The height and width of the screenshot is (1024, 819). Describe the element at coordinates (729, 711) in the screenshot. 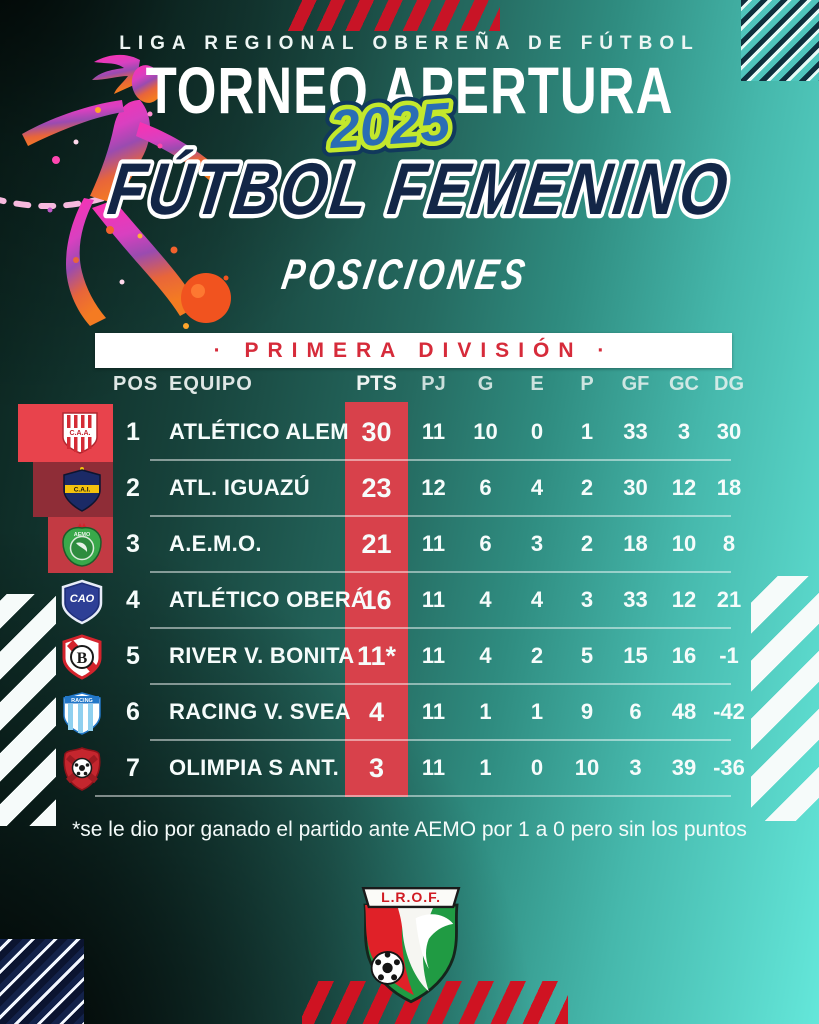

I see `row-goal-diff: -42` at that location.